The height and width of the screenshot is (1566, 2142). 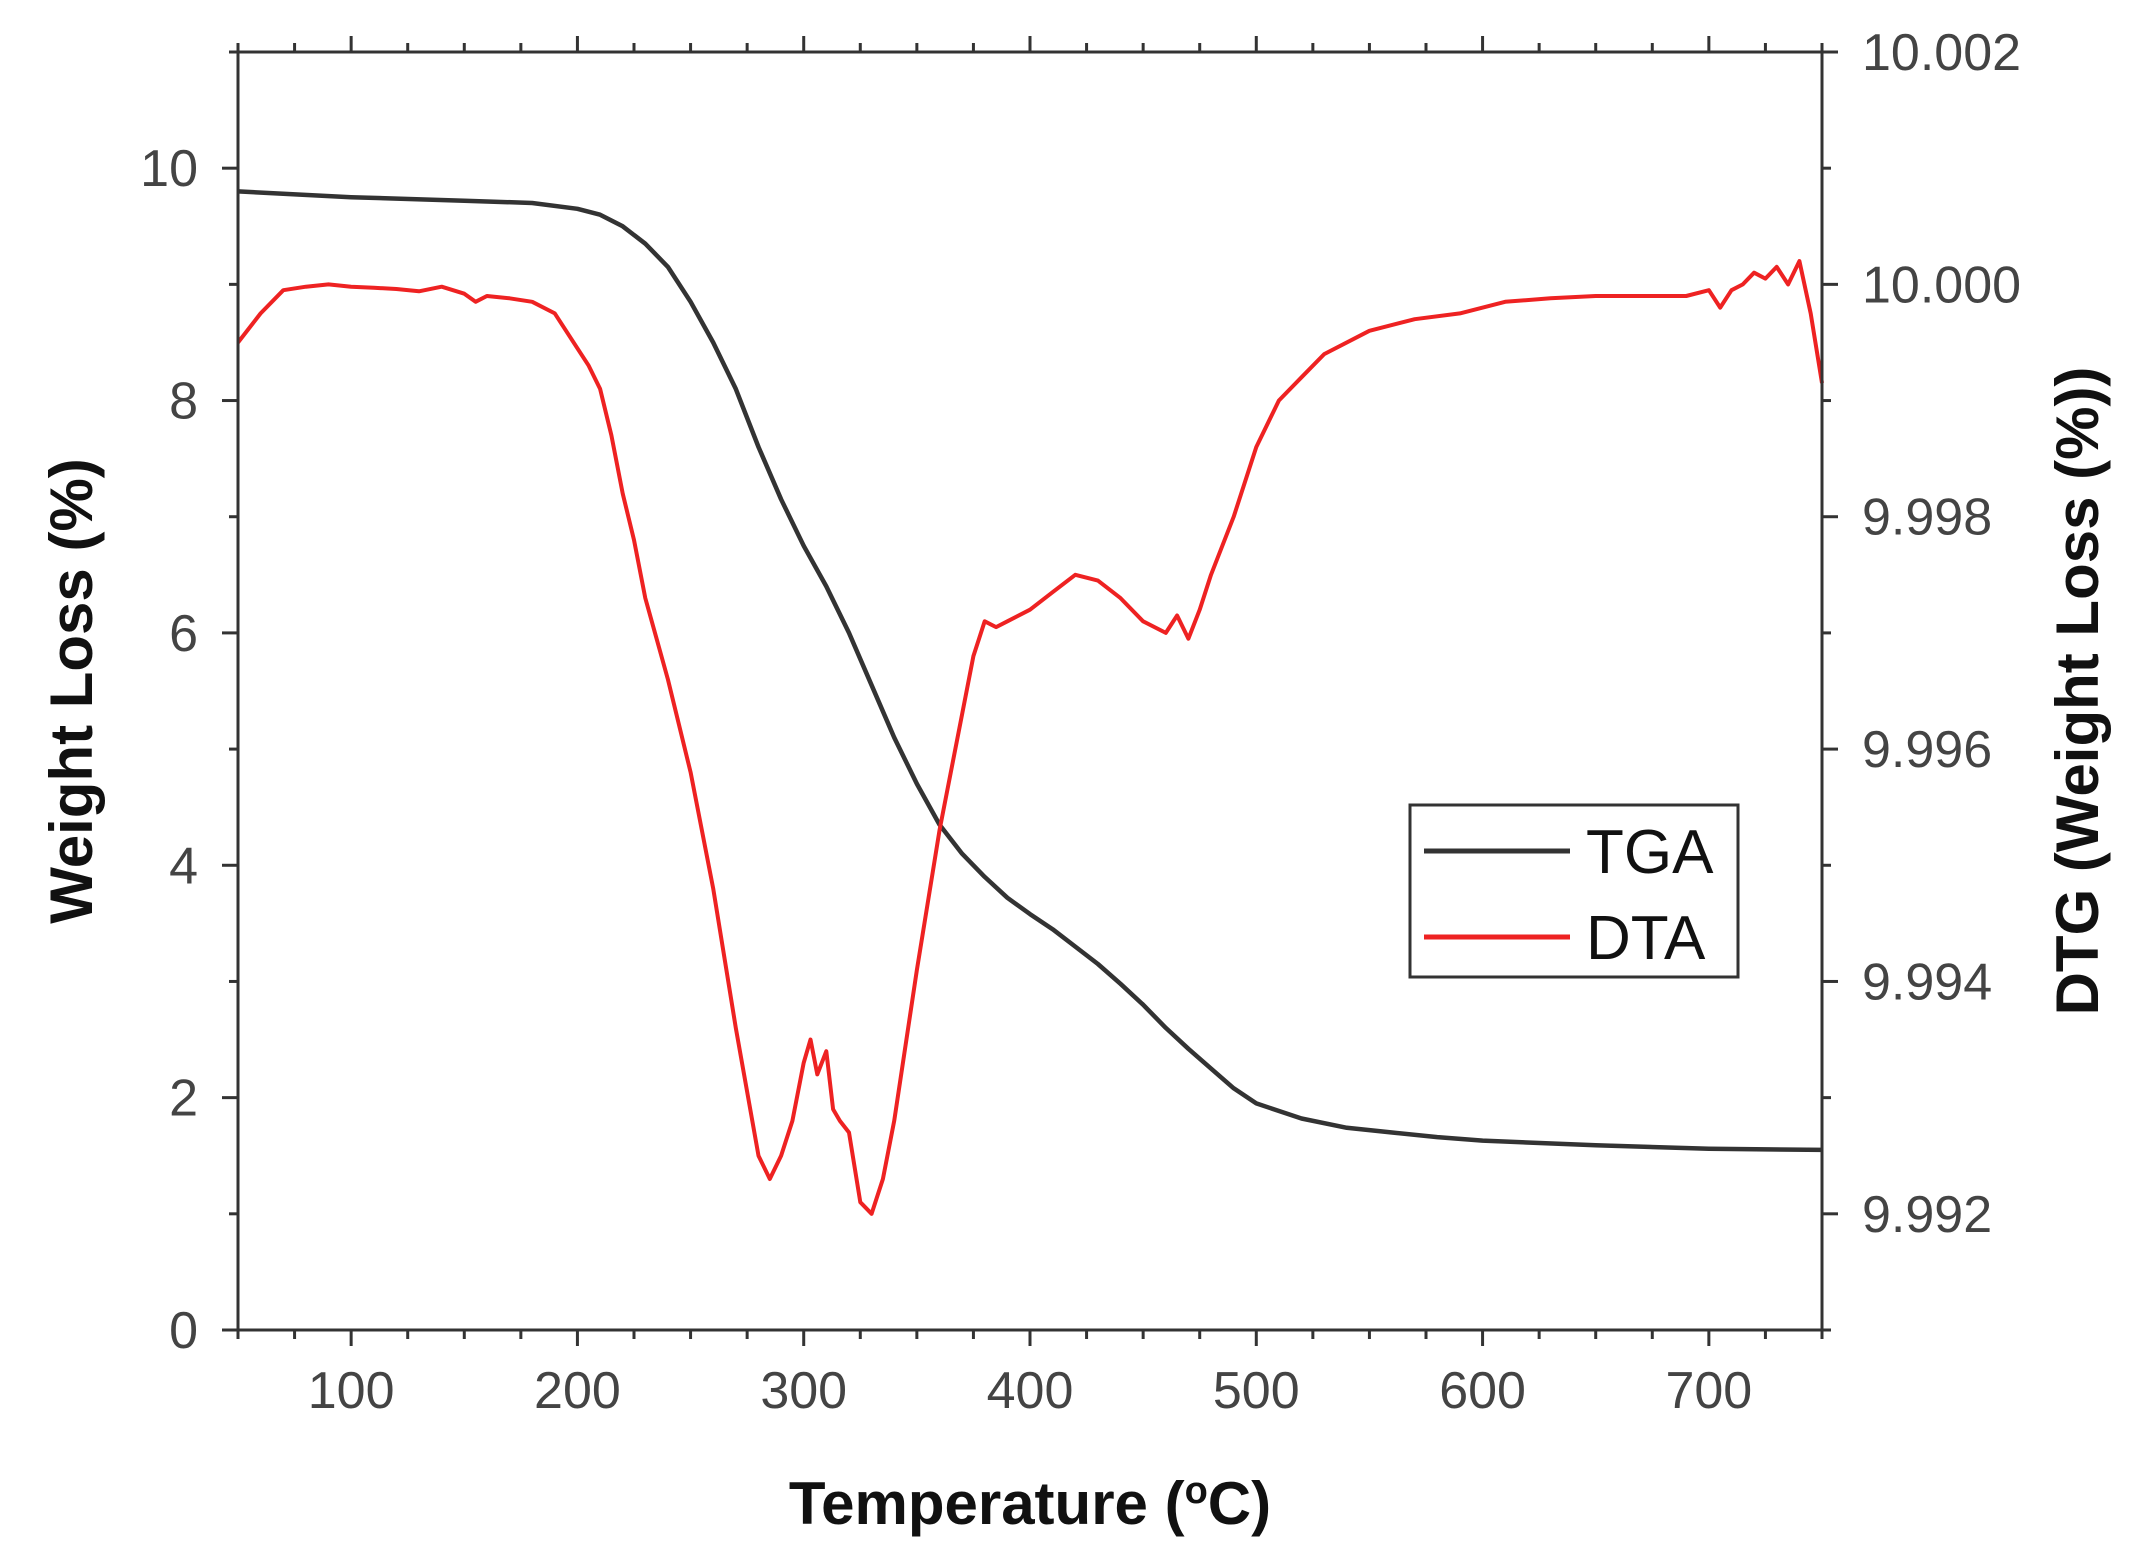 What do you see at coordinates (183, 402) in the screenshot?
I see `y-left-tick-label: 8` at bounding box center [183, 402].